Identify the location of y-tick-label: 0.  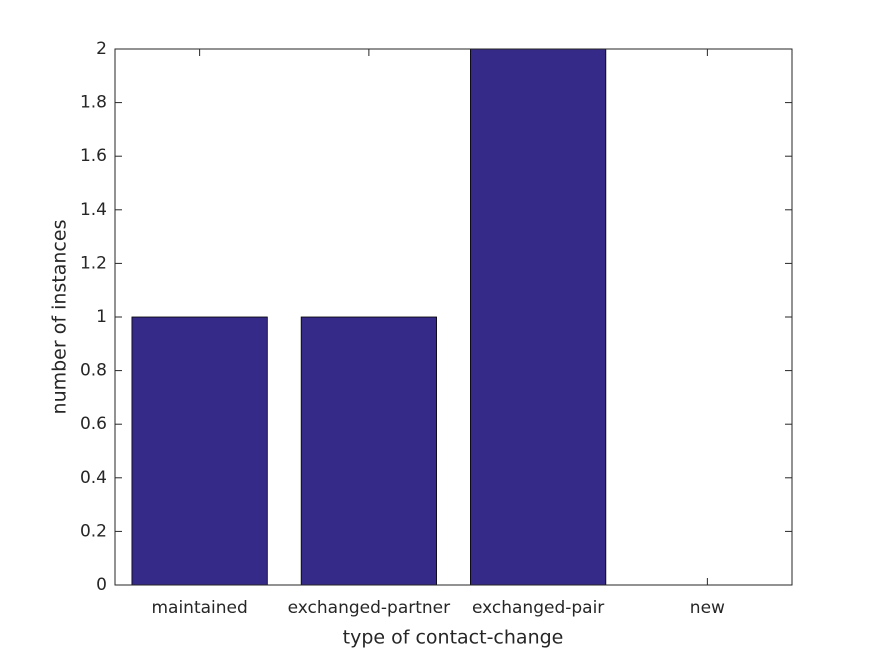
(101, 585).